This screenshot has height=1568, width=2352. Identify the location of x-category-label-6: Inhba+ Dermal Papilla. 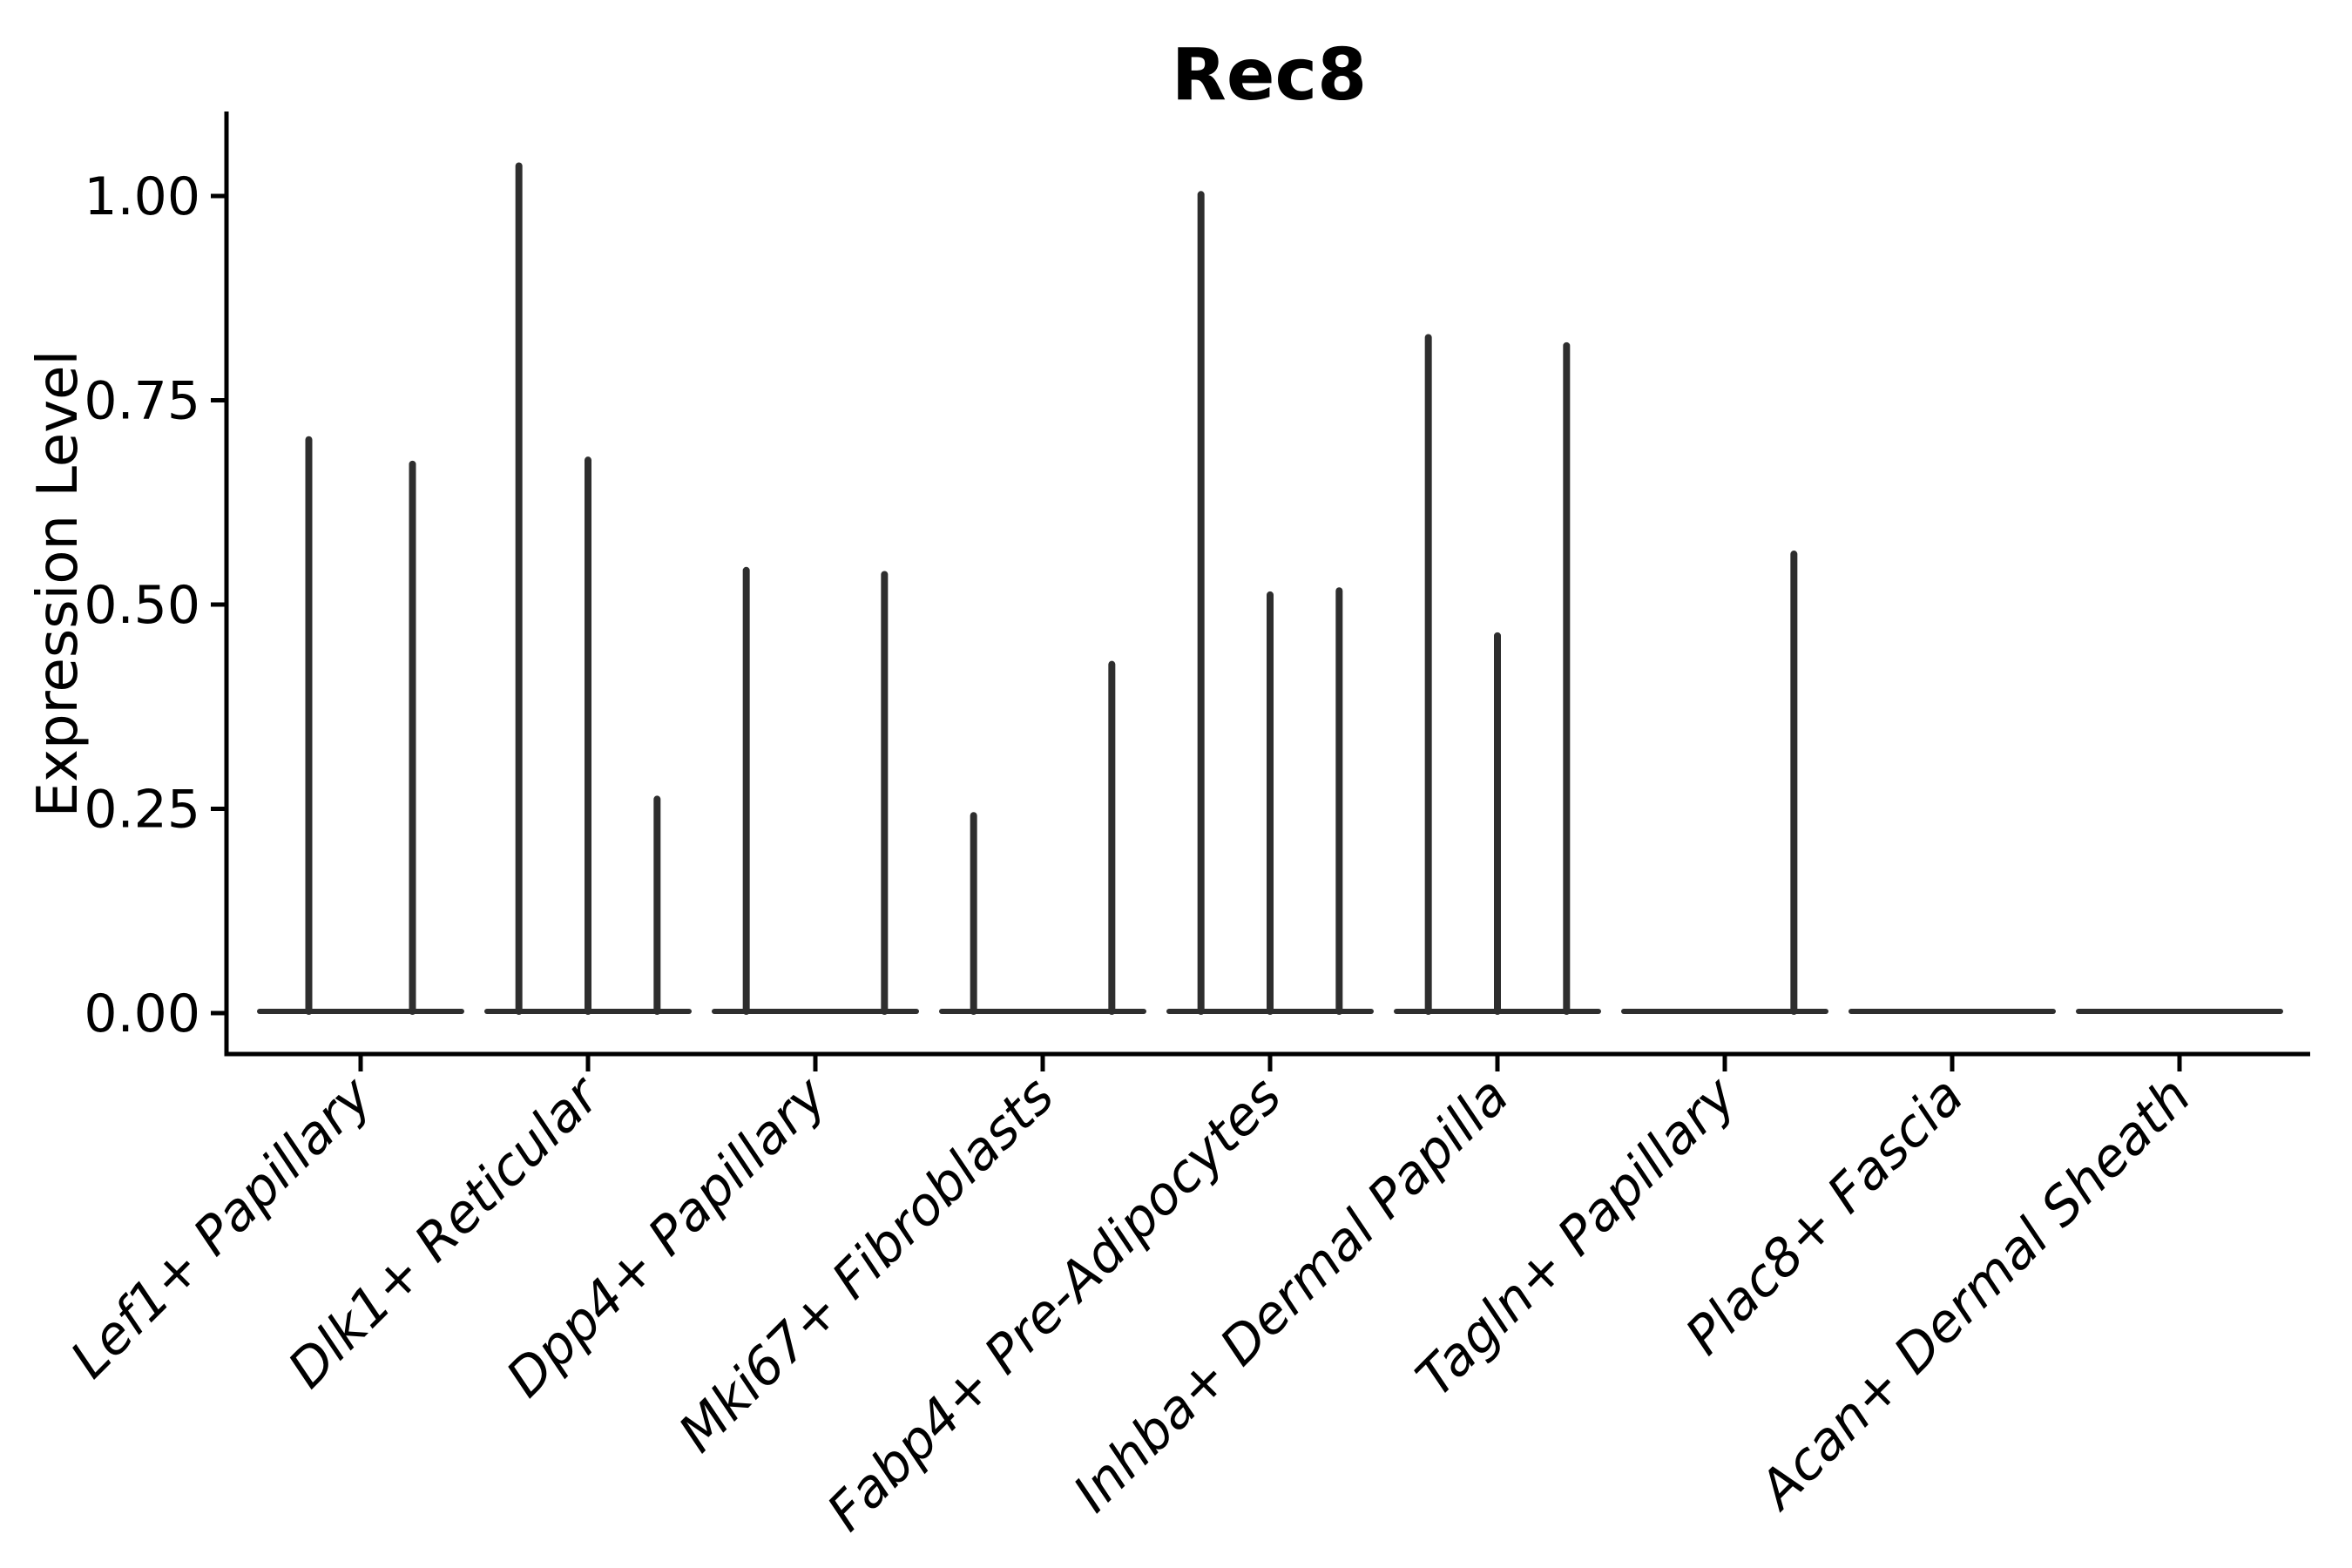
(1291, 1294).